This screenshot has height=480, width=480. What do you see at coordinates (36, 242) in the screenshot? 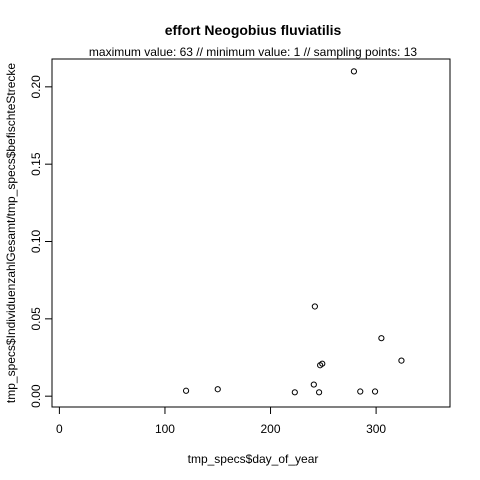
I see `y-tick-label: 0.10` at bounding box center [36, 242].